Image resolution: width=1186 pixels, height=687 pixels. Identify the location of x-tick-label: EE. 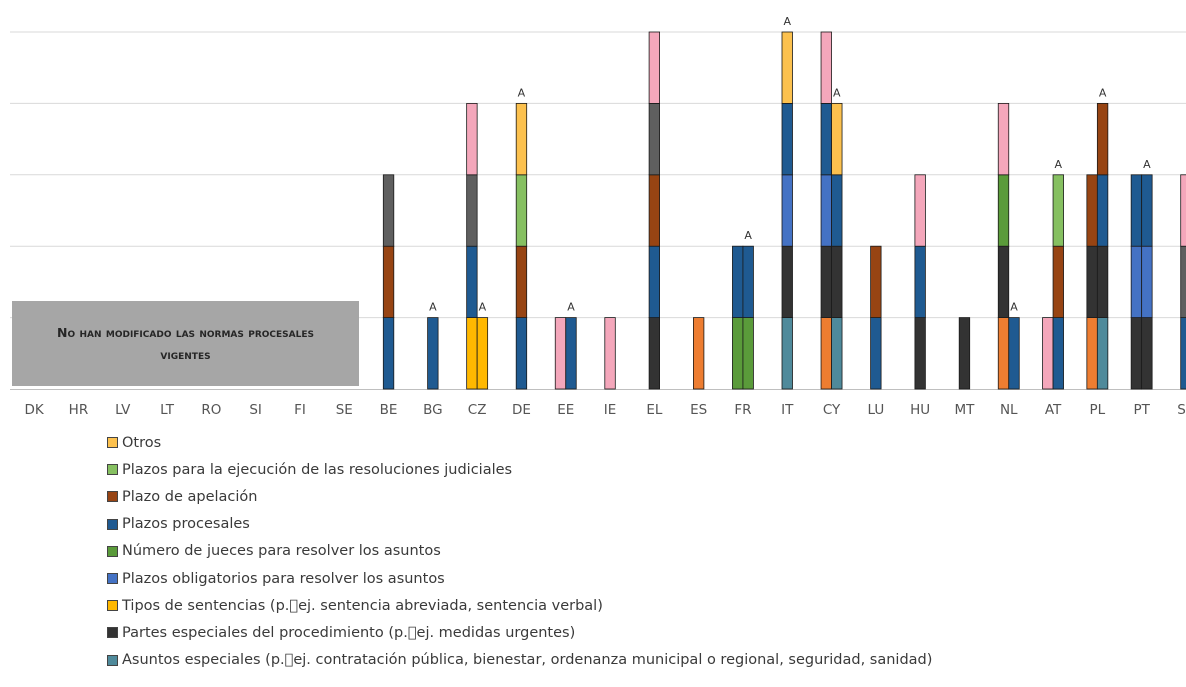
(565, 410).